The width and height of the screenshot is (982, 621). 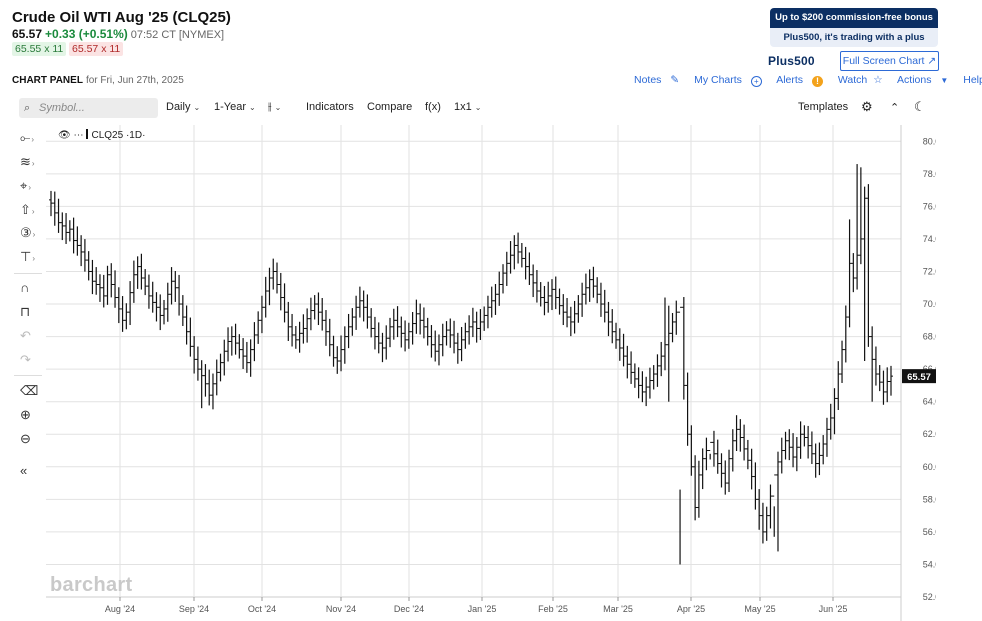 What do you see at coordinates (28, 232) in the screenshot?
I see `counter-tool-icon: ③›` at bounding box center [28, 232].